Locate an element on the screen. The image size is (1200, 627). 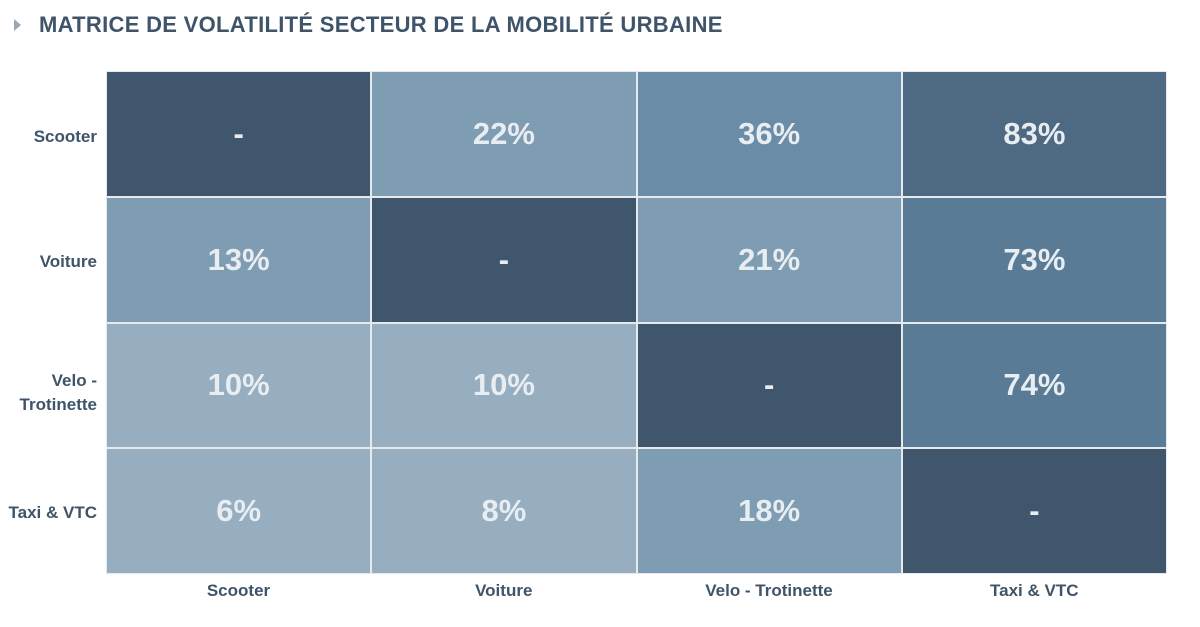
row-label: Scooter is located at coordinates (48, 137).